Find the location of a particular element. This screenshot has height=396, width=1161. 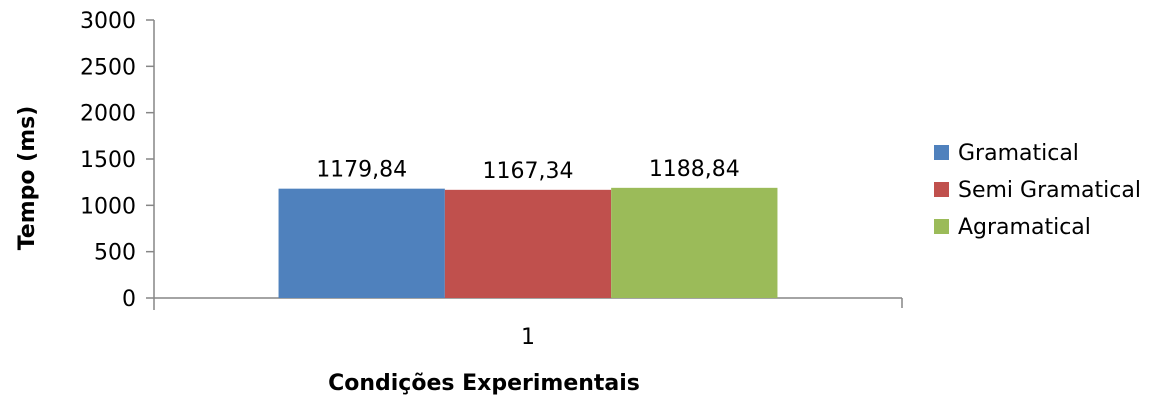

y-tick-label: 1500 is located at coordinates (108, 160).